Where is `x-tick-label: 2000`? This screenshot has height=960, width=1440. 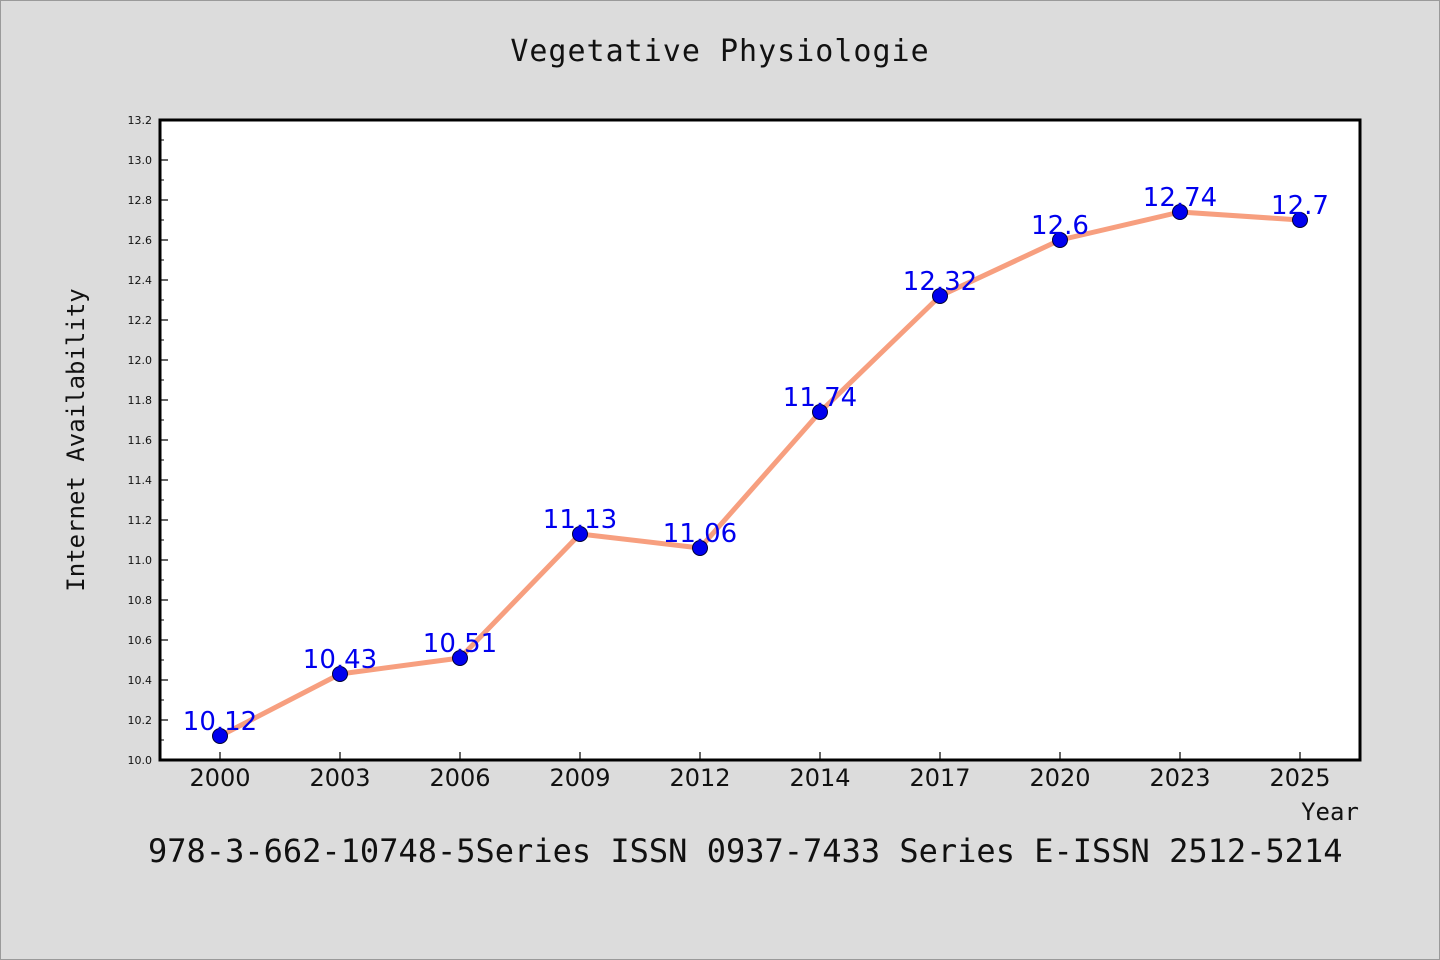
x-tick-label: 2000 is located at coordinates (219, 778).